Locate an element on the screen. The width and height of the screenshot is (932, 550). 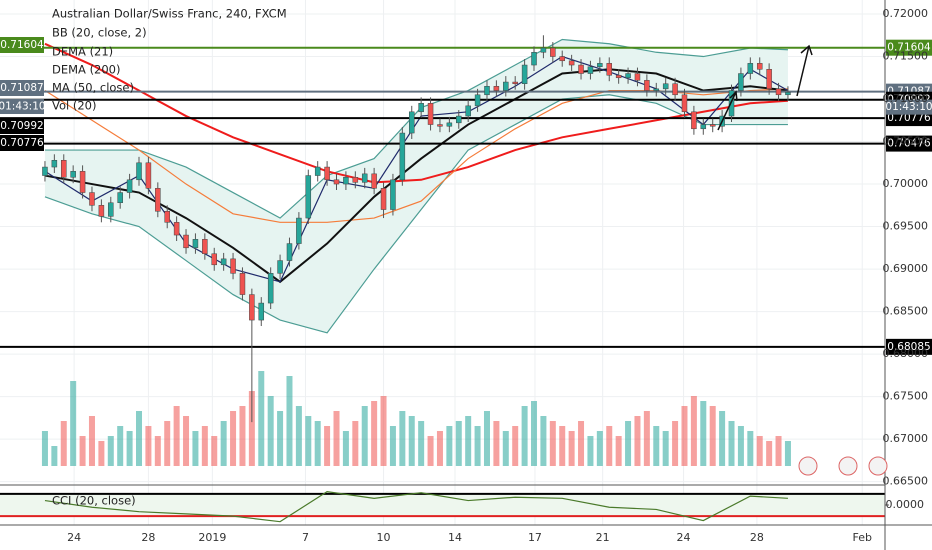
countdown: 01:43:10 is located at coordinates (908, 107).